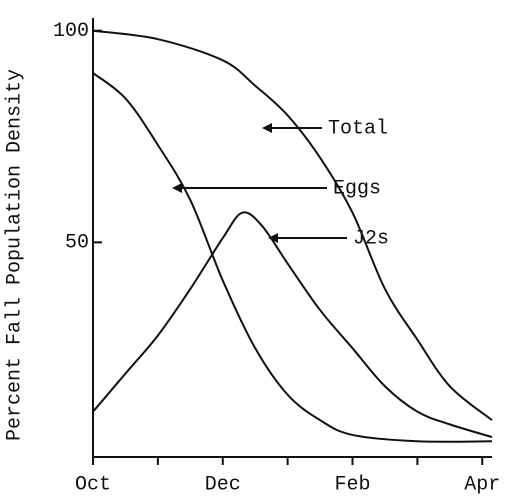  I want to click on x-tick-label: Feb, so click(353, 484).